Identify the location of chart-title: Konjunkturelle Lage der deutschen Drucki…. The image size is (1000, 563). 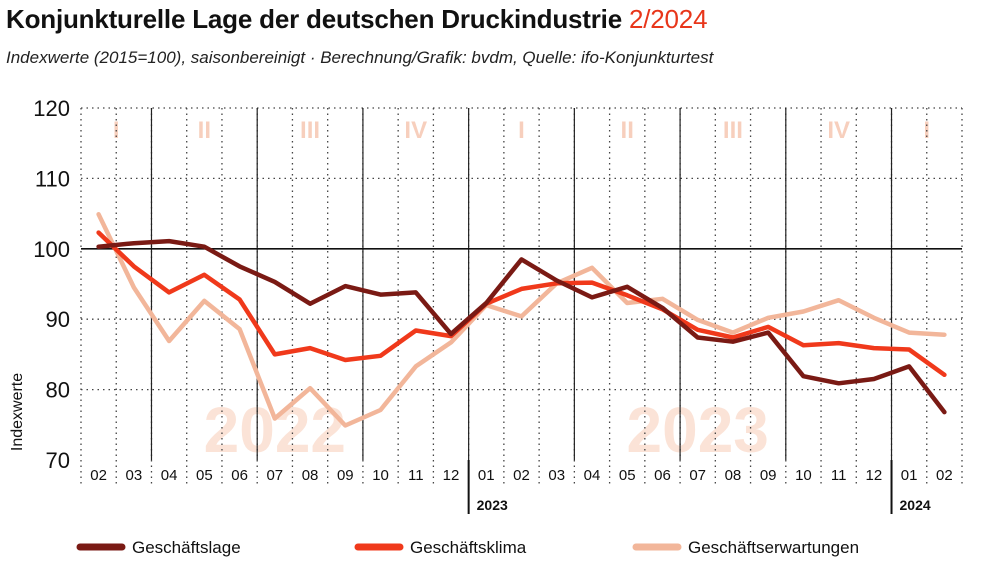
(357, 19).